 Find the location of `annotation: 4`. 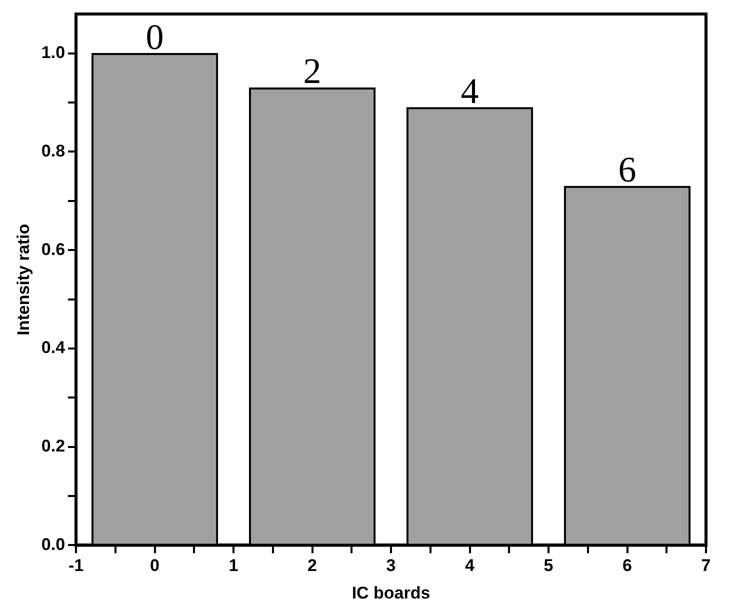

annotation: 4 is located at coordinates (469, 90).